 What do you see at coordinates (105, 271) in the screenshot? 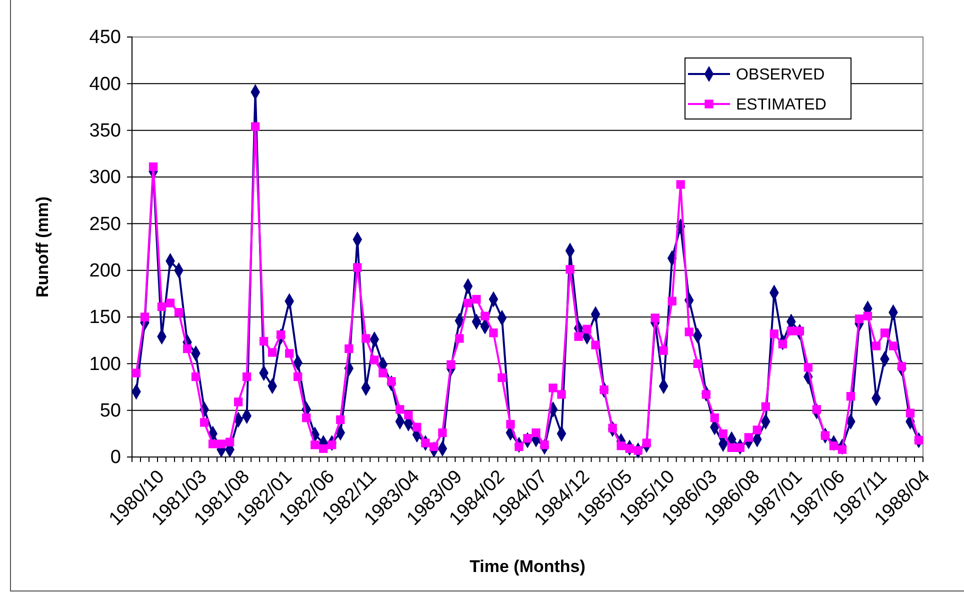
I see `y-tick-label: 200` at bounding box center [105, 271].